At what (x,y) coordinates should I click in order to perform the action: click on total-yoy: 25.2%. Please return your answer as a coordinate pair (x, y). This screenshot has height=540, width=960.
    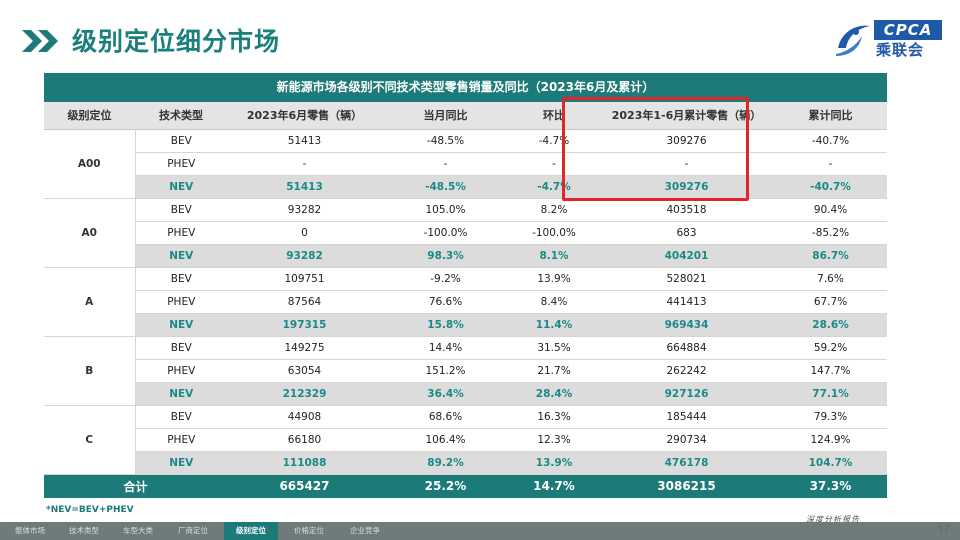
    Looking at the image, I should click on (445, 486).